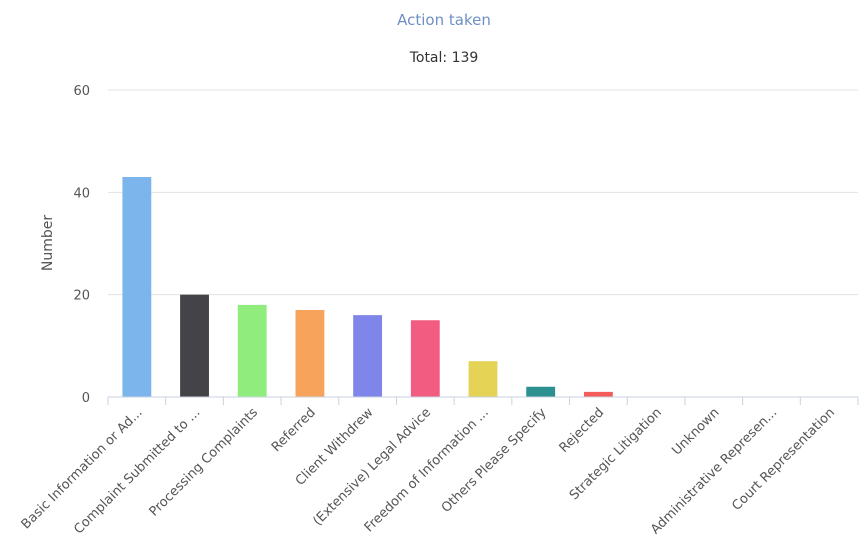 The width and height of the screenshot is (859, 559). What do you see at coordinates (294, 430) in the screenshot?
I see `x-tick-label: Referred` at bounding box center [294, 430].